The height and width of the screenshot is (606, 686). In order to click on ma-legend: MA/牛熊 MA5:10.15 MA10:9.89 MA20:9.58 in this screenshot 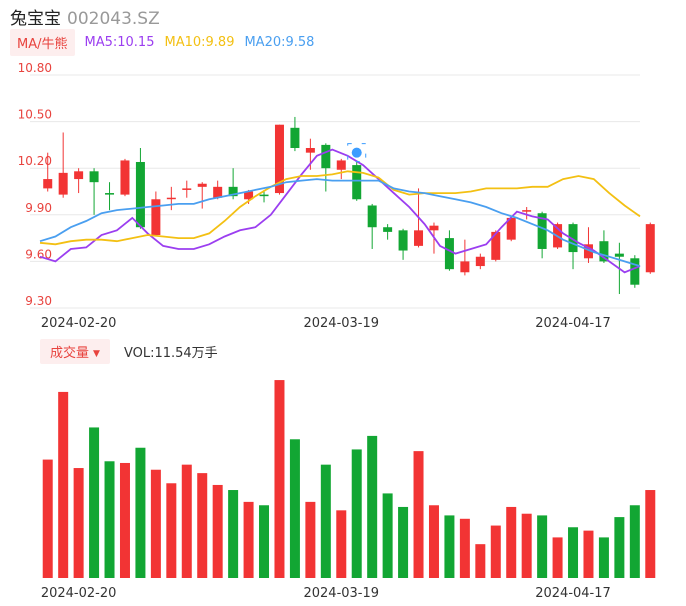, I will do `click(162, 42)`.